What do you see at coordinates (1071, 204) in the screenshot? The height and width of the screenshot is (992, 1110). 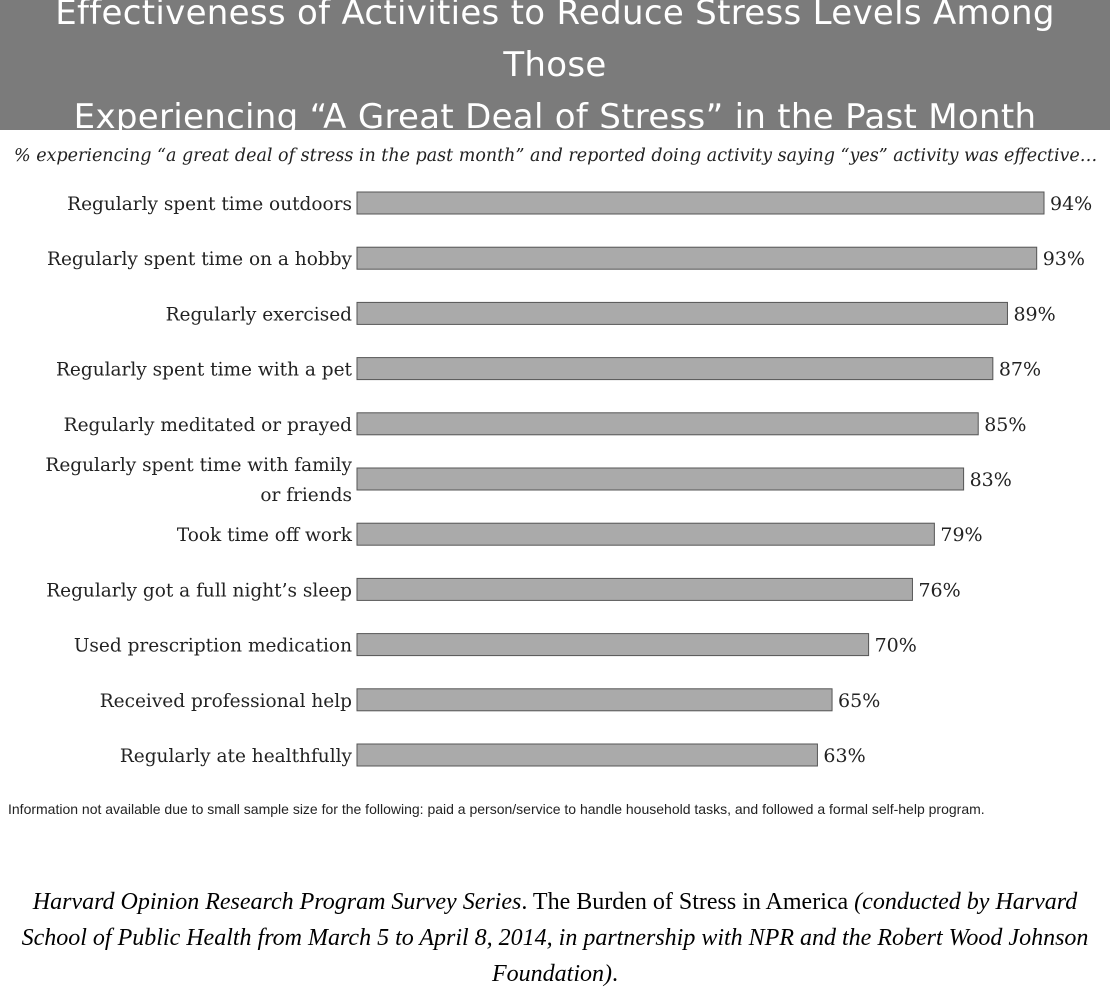 I see `value-label: 94%` at bounding box center [1071, 204].